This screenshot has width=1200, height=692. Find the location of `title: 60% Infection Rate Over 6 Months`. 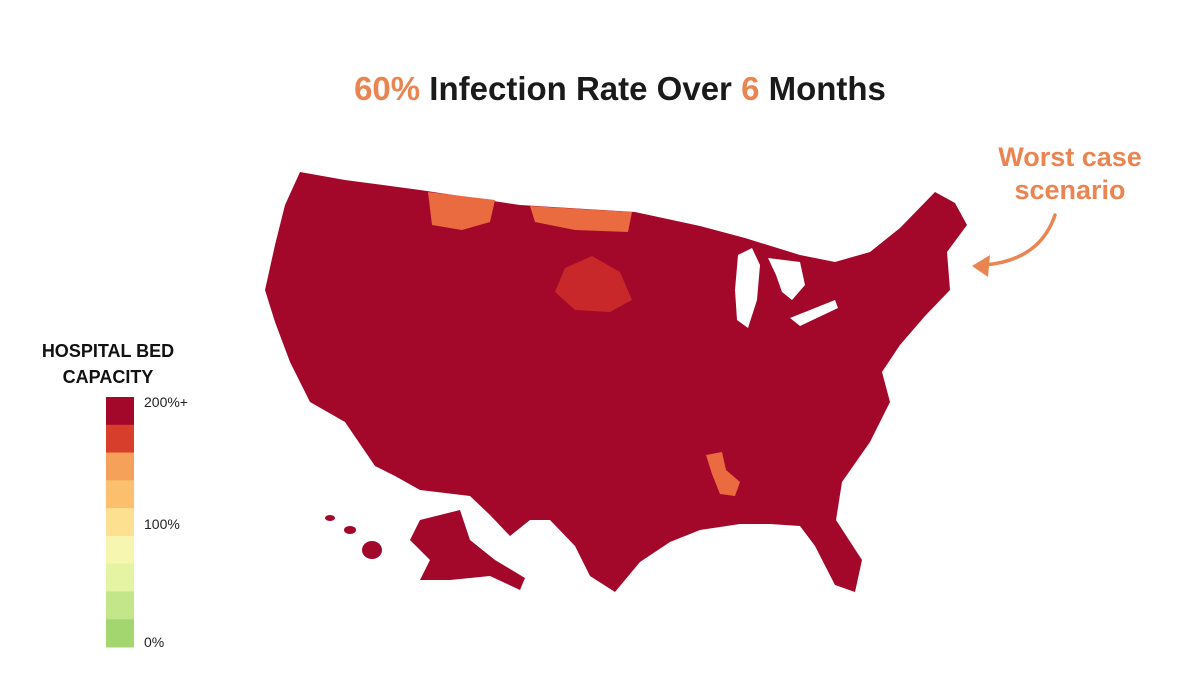

title: 60% Infection Rate Over 6 Months is located at coordinates (620, 88).